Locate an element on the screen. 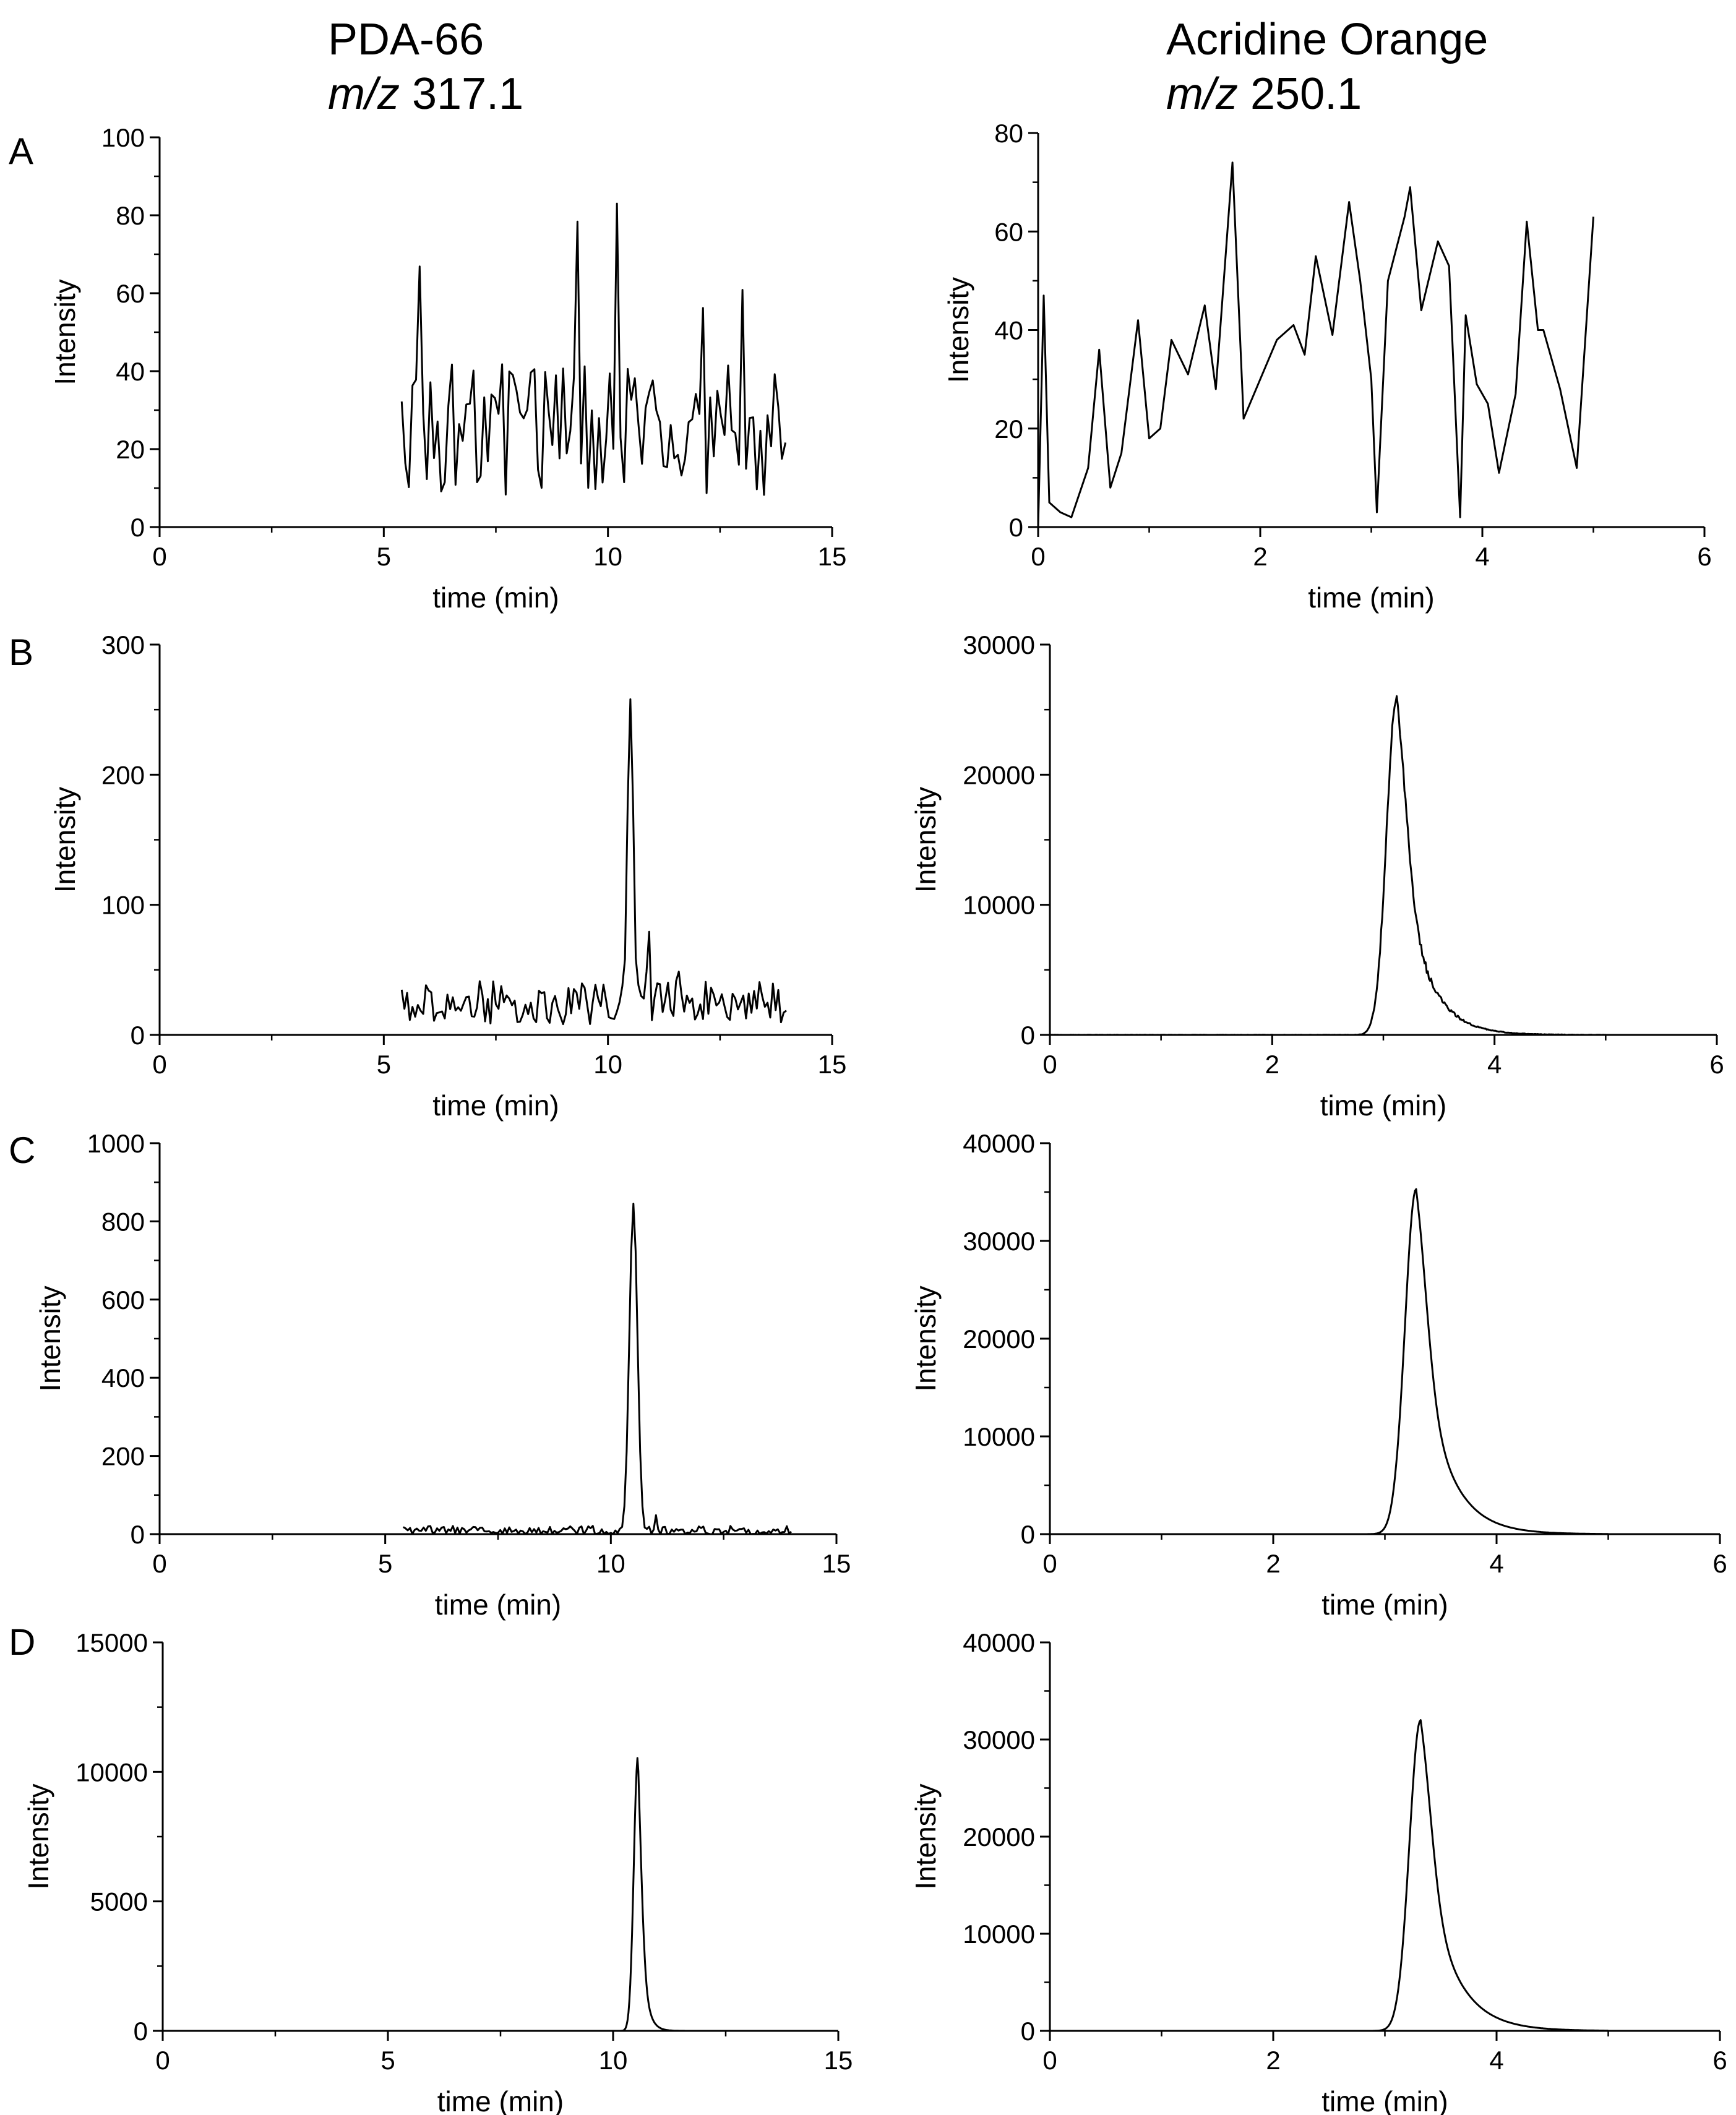 The image size is (1736, 2115). mz-value: 317.1 is located at coordinates (468, 94).